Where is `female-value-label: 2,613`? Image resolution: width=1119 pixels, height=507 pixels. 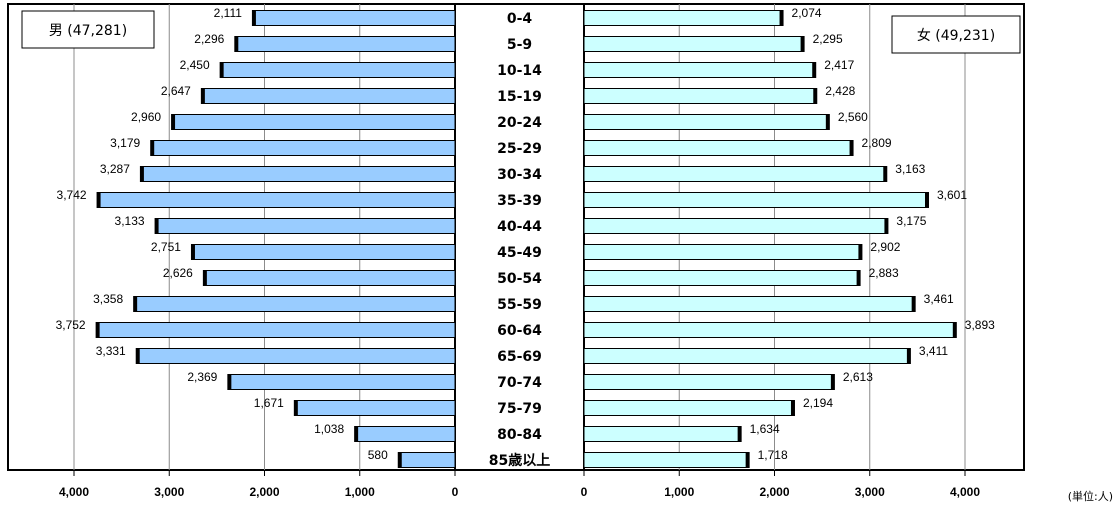 female-value-label: 2,613 is located at coordinates (858, 377).